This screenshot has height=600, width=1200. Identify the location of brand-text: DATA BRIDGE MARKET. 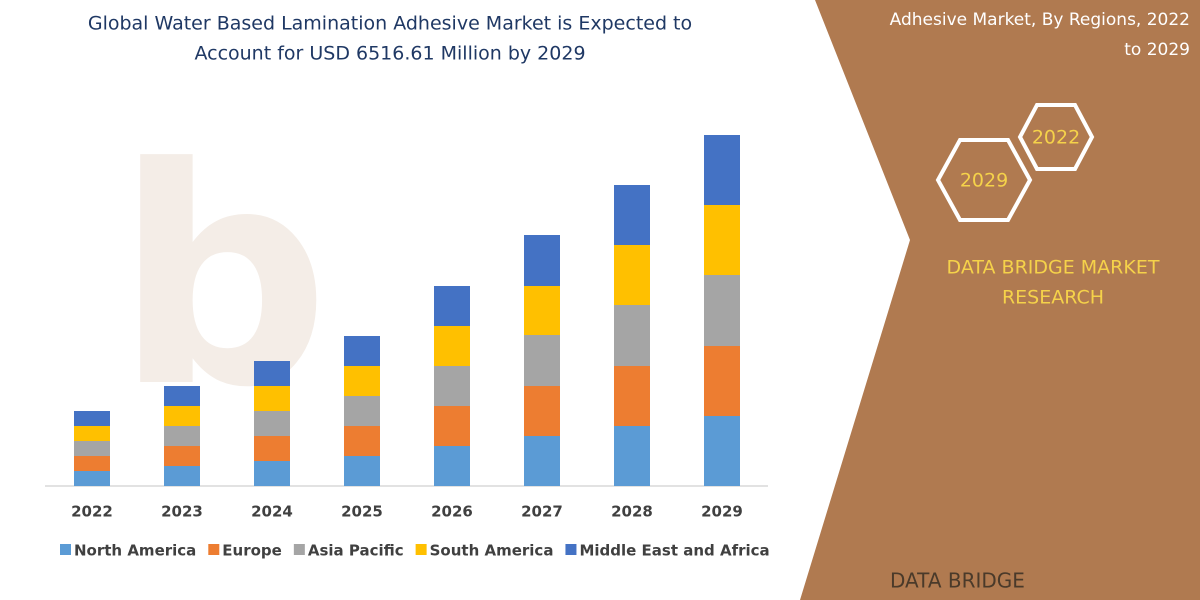
(1053, 268).